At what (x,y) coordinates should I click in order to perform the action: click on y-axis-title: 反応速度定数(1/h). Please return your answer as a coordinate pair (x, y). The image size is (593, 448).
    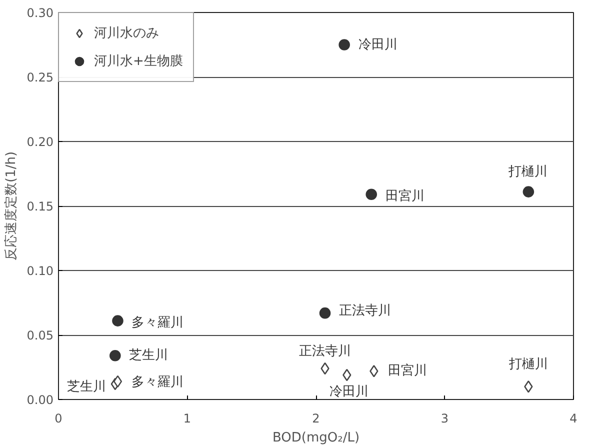
    Looking at the image, I should click on (10, 206).